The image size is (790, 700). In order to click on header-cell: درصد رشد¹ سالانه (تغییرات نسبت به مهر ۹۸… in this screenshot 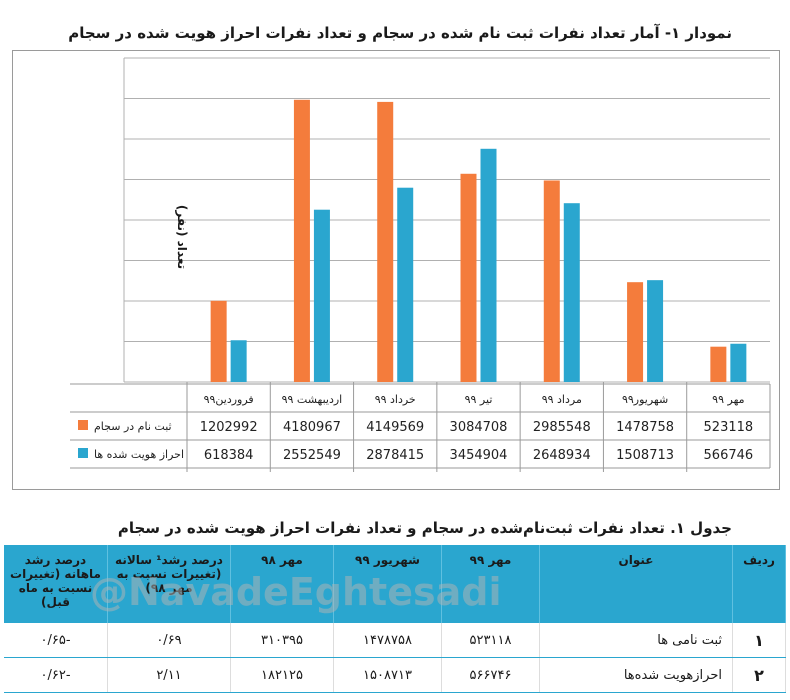, I will do `click(169, 584)`.